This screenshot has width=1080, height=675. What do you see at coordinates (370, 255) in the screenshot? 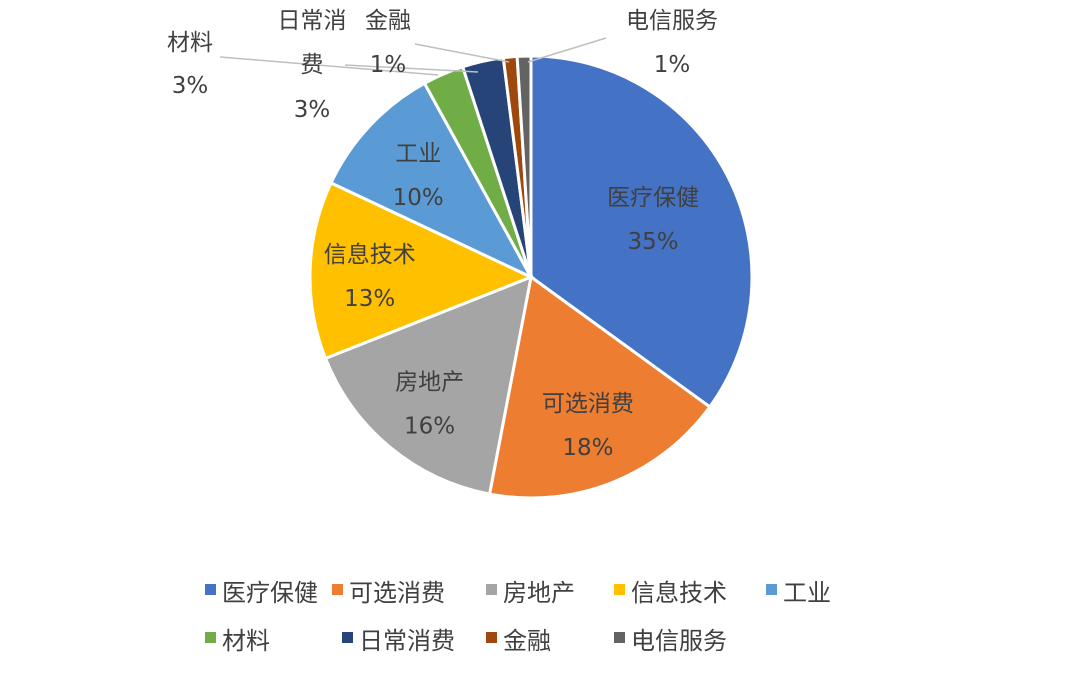
I see `data-label-category: 信息技术` at bounding box center [370, 255].